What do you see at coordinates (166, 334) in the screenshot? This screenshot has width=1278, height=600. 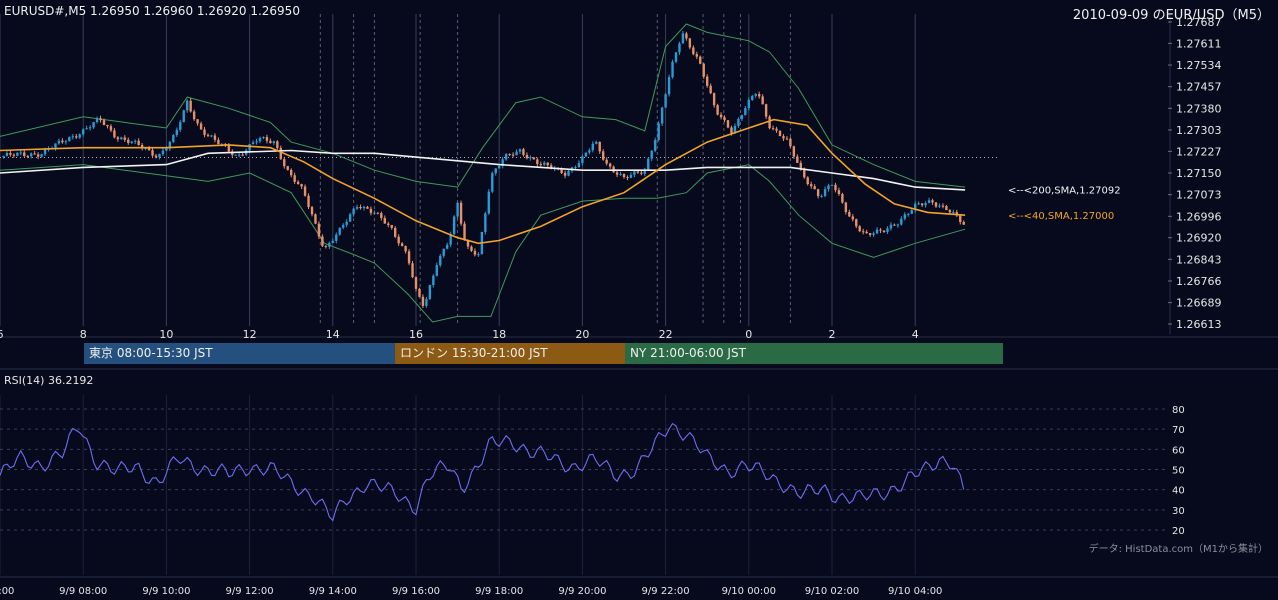 I see `hour-tick-label: 10` at bounding box center [166, 334].